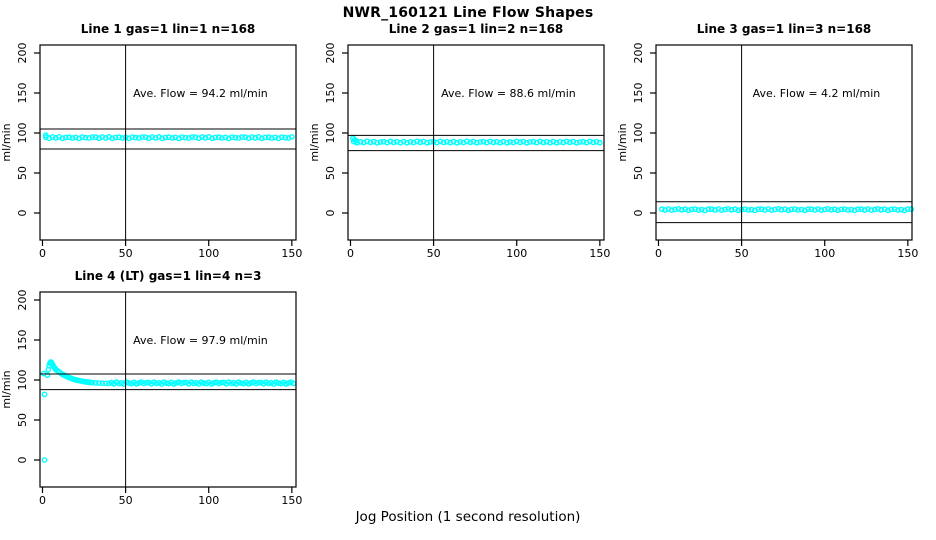 This screenshot has height=540, width=936. What do you see at coordinates (314, 142) in the screenshot?
I see `y-axis-title: ml/min` at bounding box center [314, 142].